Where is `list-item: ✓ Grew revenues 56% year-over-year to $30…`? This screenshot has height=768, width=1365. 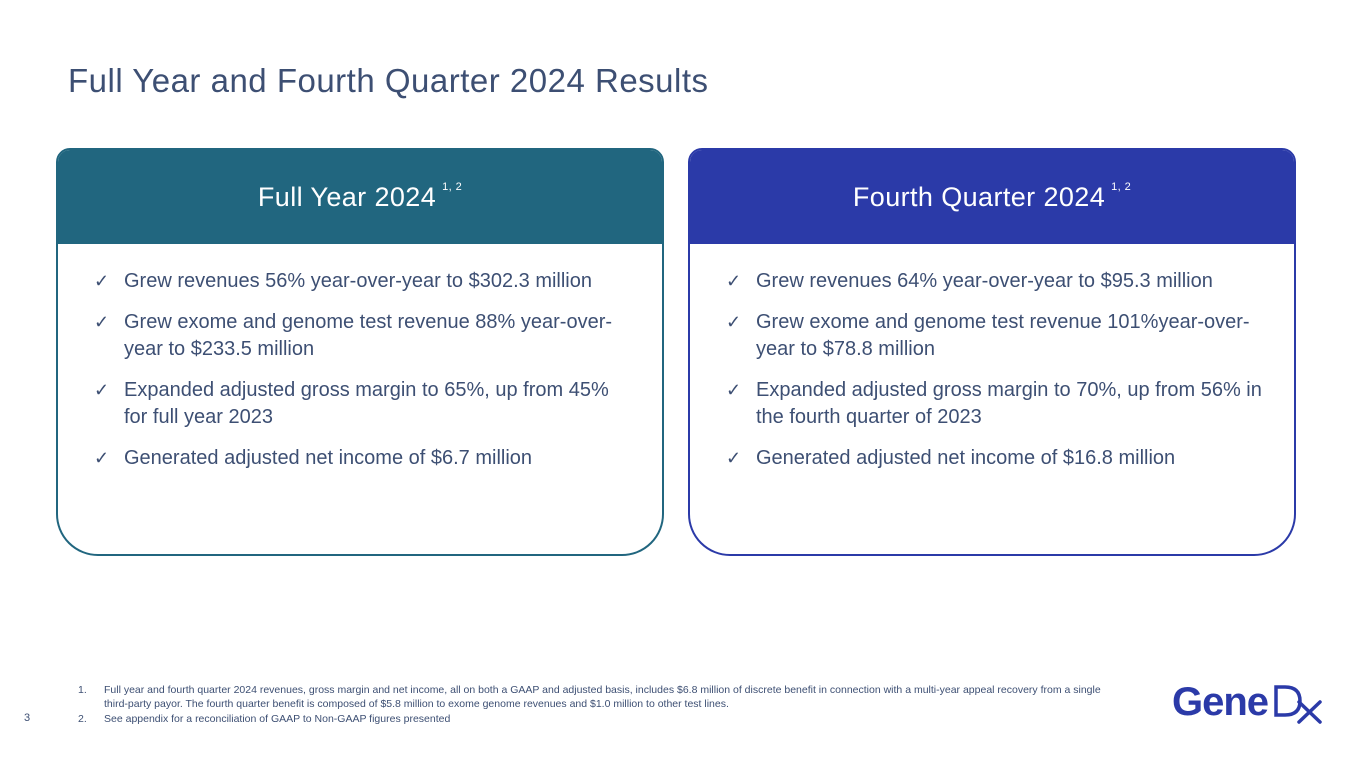 list-item: ✓ Grew revenues 56% year-over-year to $30… is located at coordinates (363, 281).